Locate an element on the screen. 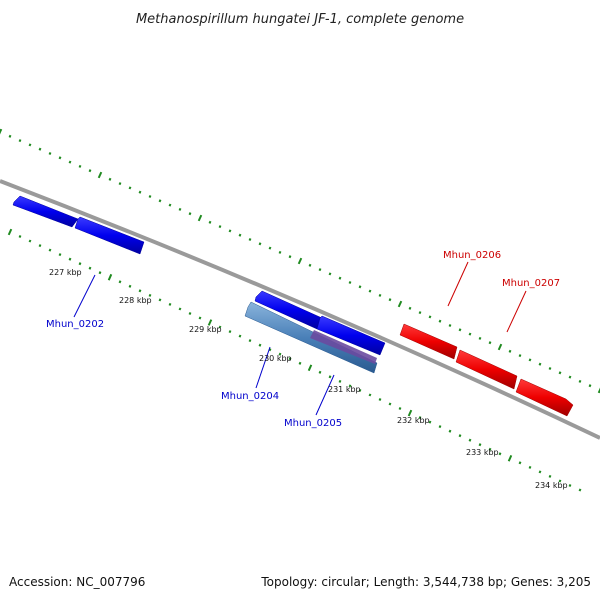 This screenshot has height=600, width=600. cds-highlight is located at coordinates (343, 347).